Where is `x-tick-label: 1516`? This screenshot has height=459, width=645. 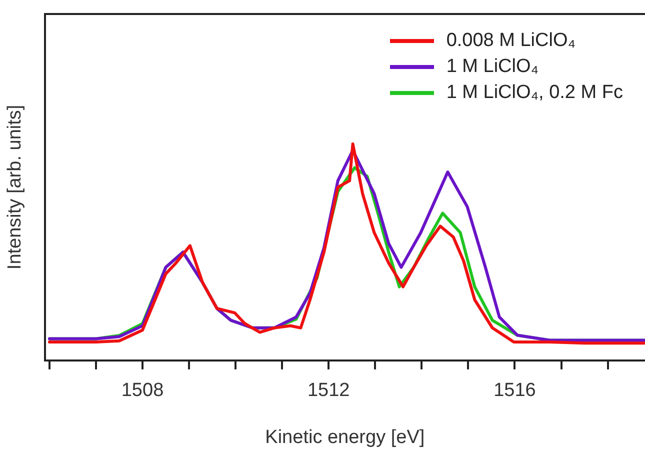 x-tick-label: 1516 is located at coordinates (515, 391).